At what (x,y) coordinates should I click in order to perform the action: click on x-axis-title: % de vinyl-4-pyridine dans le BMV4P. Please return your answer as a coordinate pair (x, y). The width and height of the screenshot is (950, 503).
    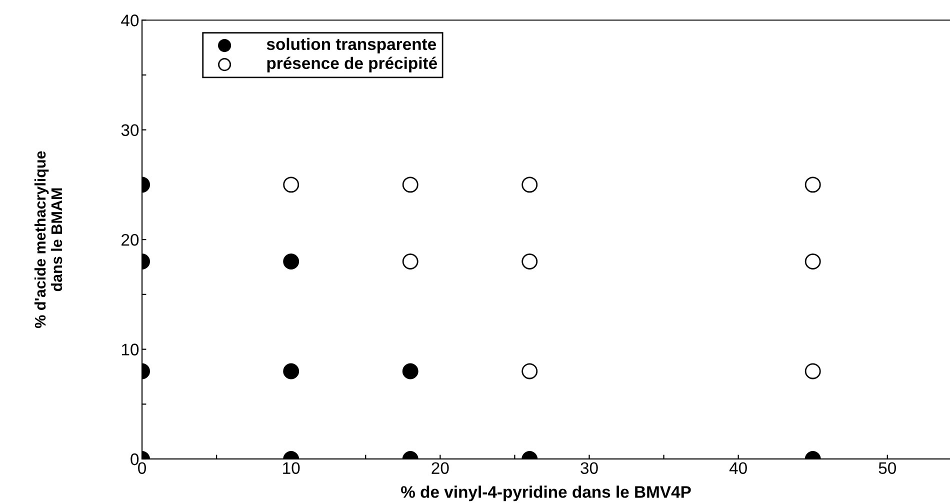
    Looking at the image, I should click on (546, 494).